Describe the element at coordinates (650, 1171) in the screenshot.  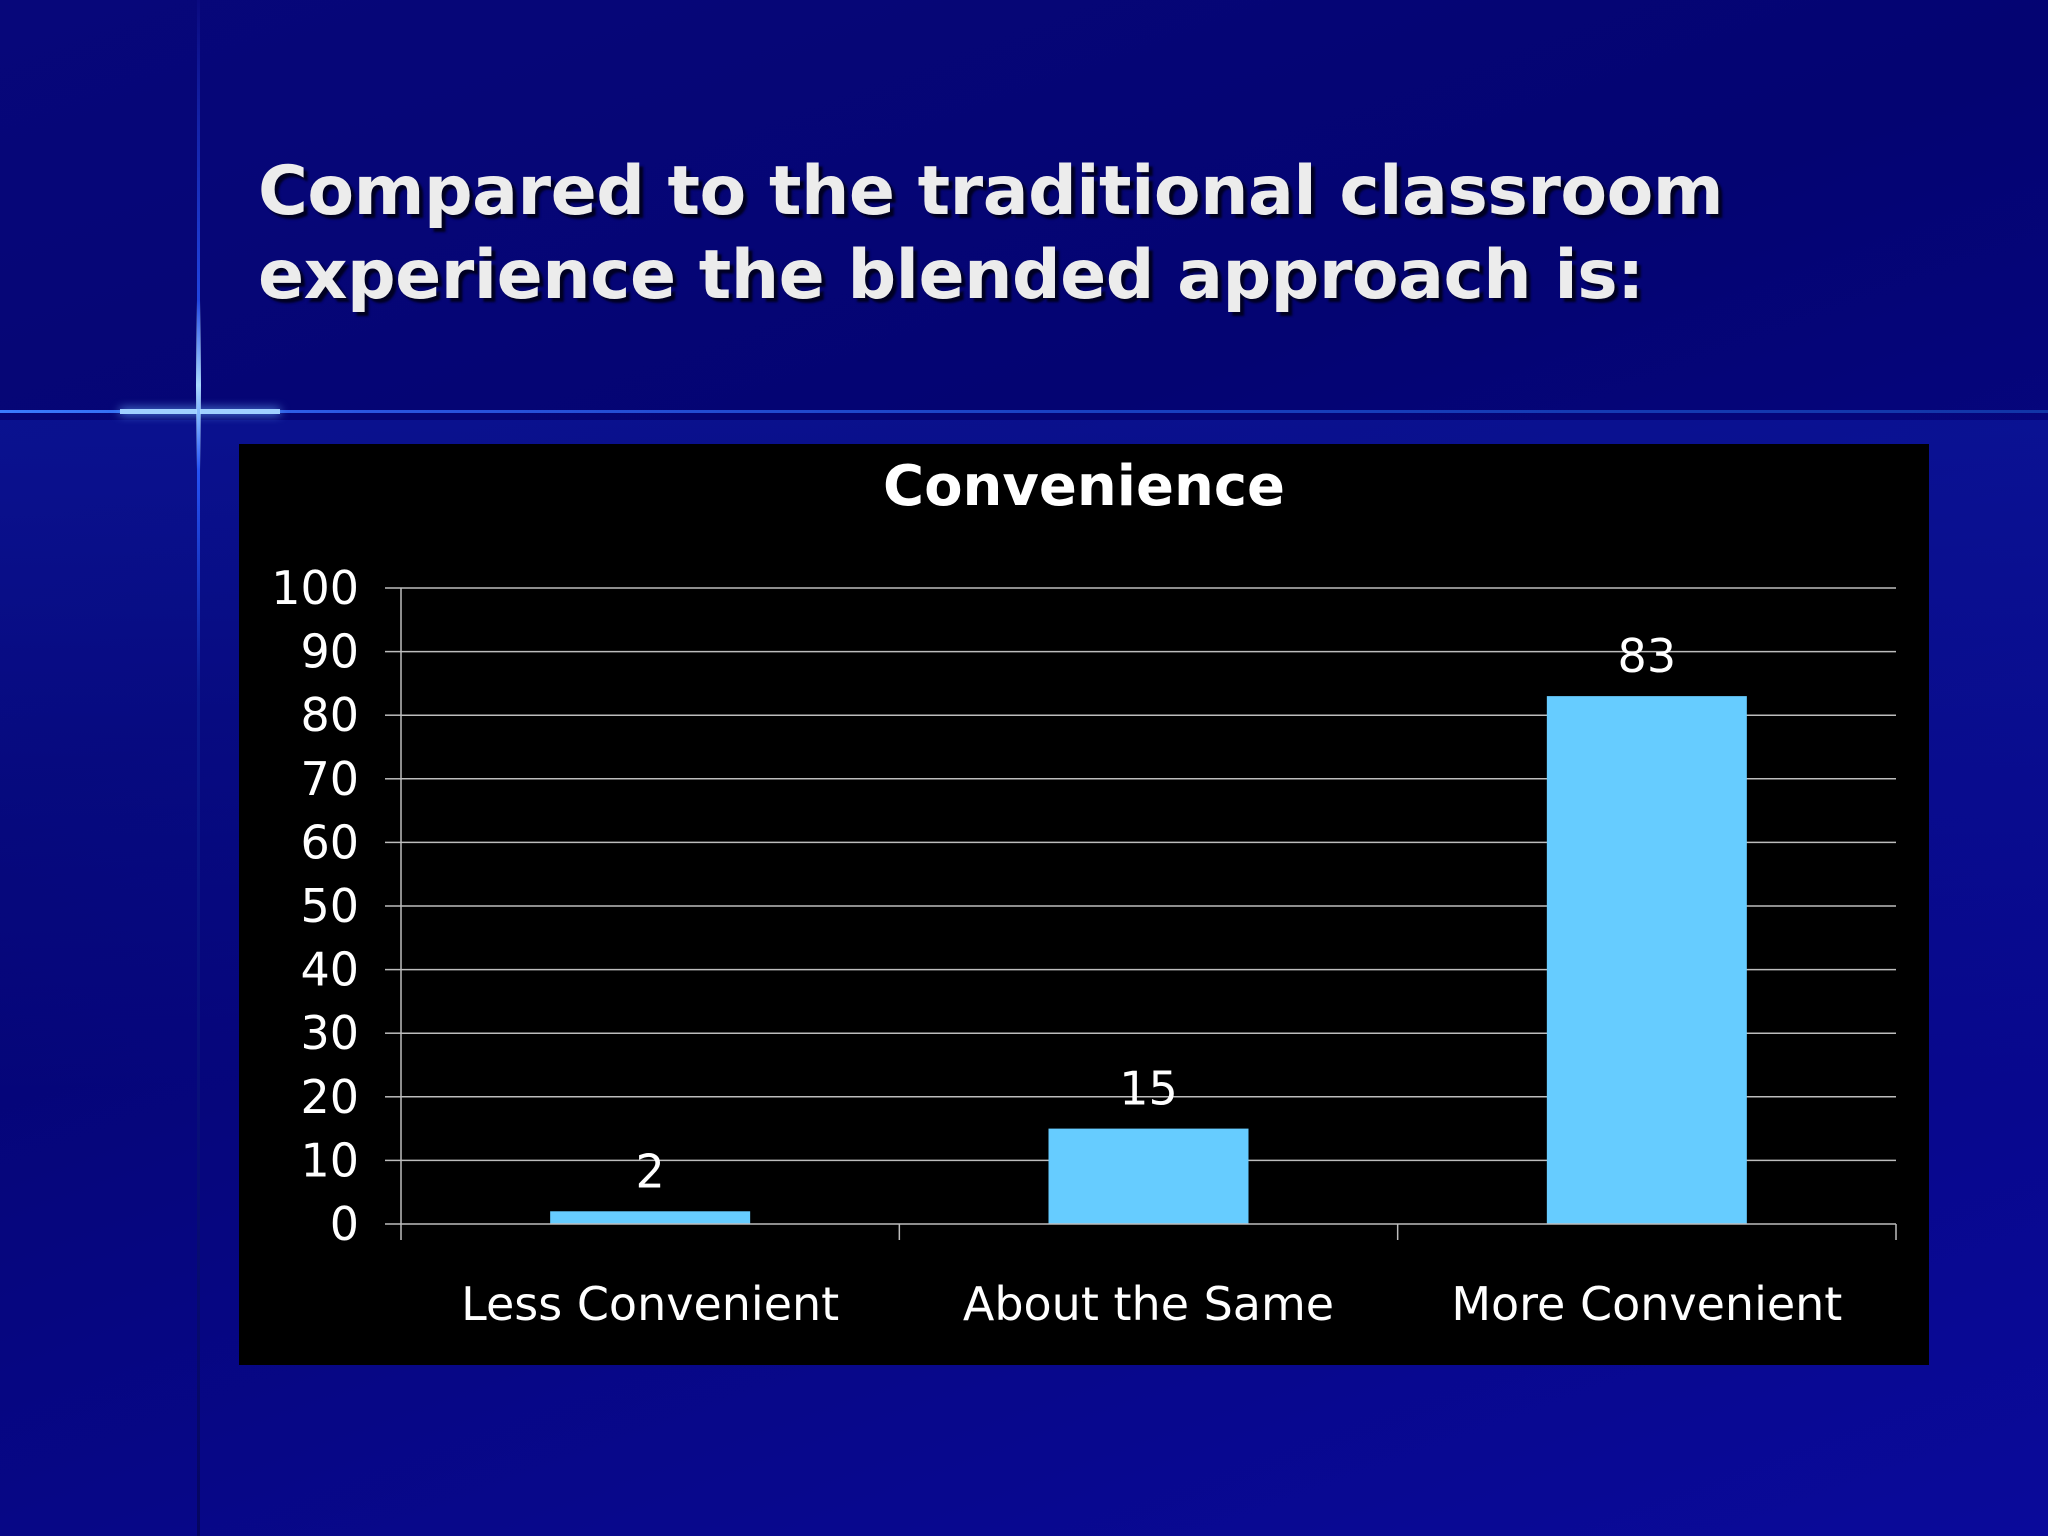
I see `data-label: 2` at that location.